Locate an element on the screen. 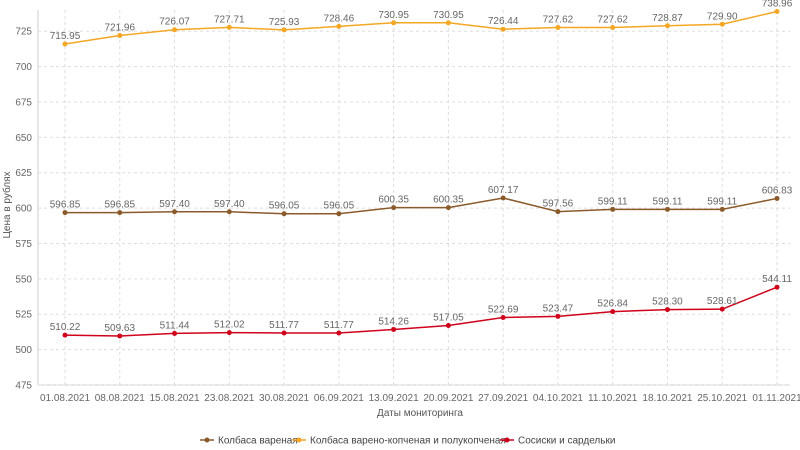 The height and width of the screenshot is (450, 800). x-tick-label: 06.09.2021 is located at coordinates (339, 398).